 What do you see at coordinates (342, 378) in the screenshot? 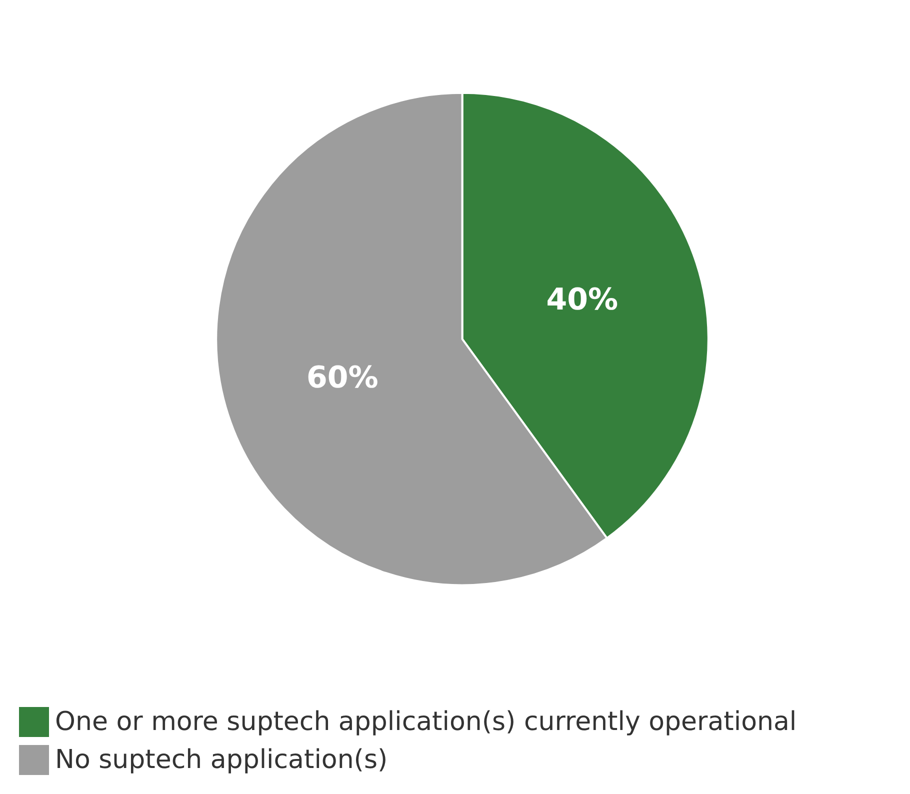
I see `data-label: 60%` at bounding box center [342, 378].